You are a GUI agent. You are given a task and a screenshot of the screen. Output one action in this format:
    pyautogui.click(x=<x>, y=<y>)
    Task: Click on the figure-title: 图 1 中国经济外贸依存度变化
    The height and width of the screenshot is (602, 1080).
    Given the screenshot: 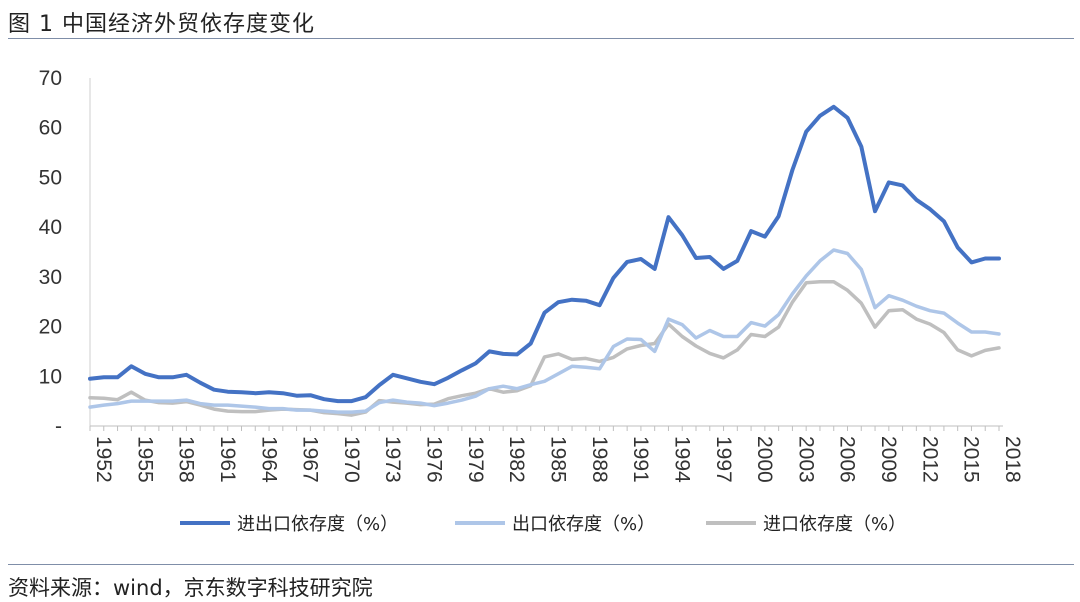 What is the action you would take?
    pyautogui.click(x=161, y=24)
    